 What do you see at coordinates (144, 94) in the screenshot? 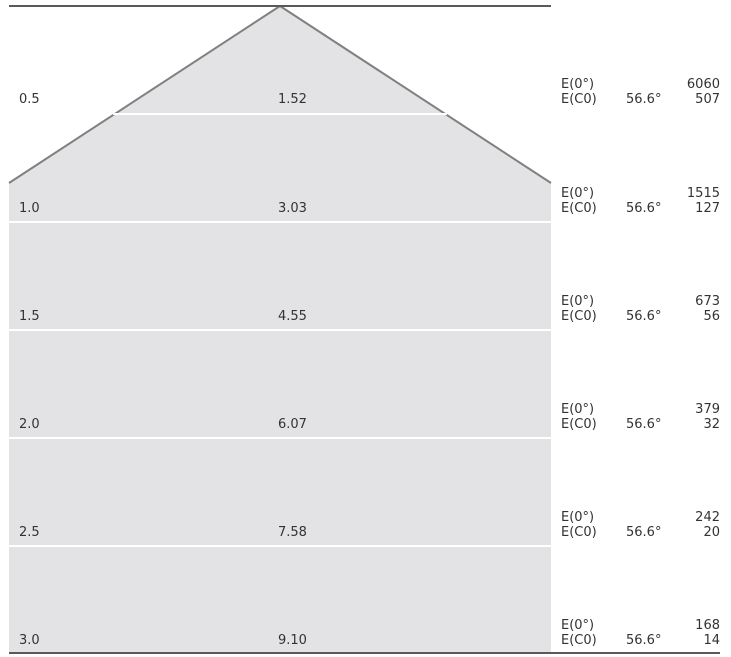
I see `cone-left-edge` at bounding box center [144, 94].